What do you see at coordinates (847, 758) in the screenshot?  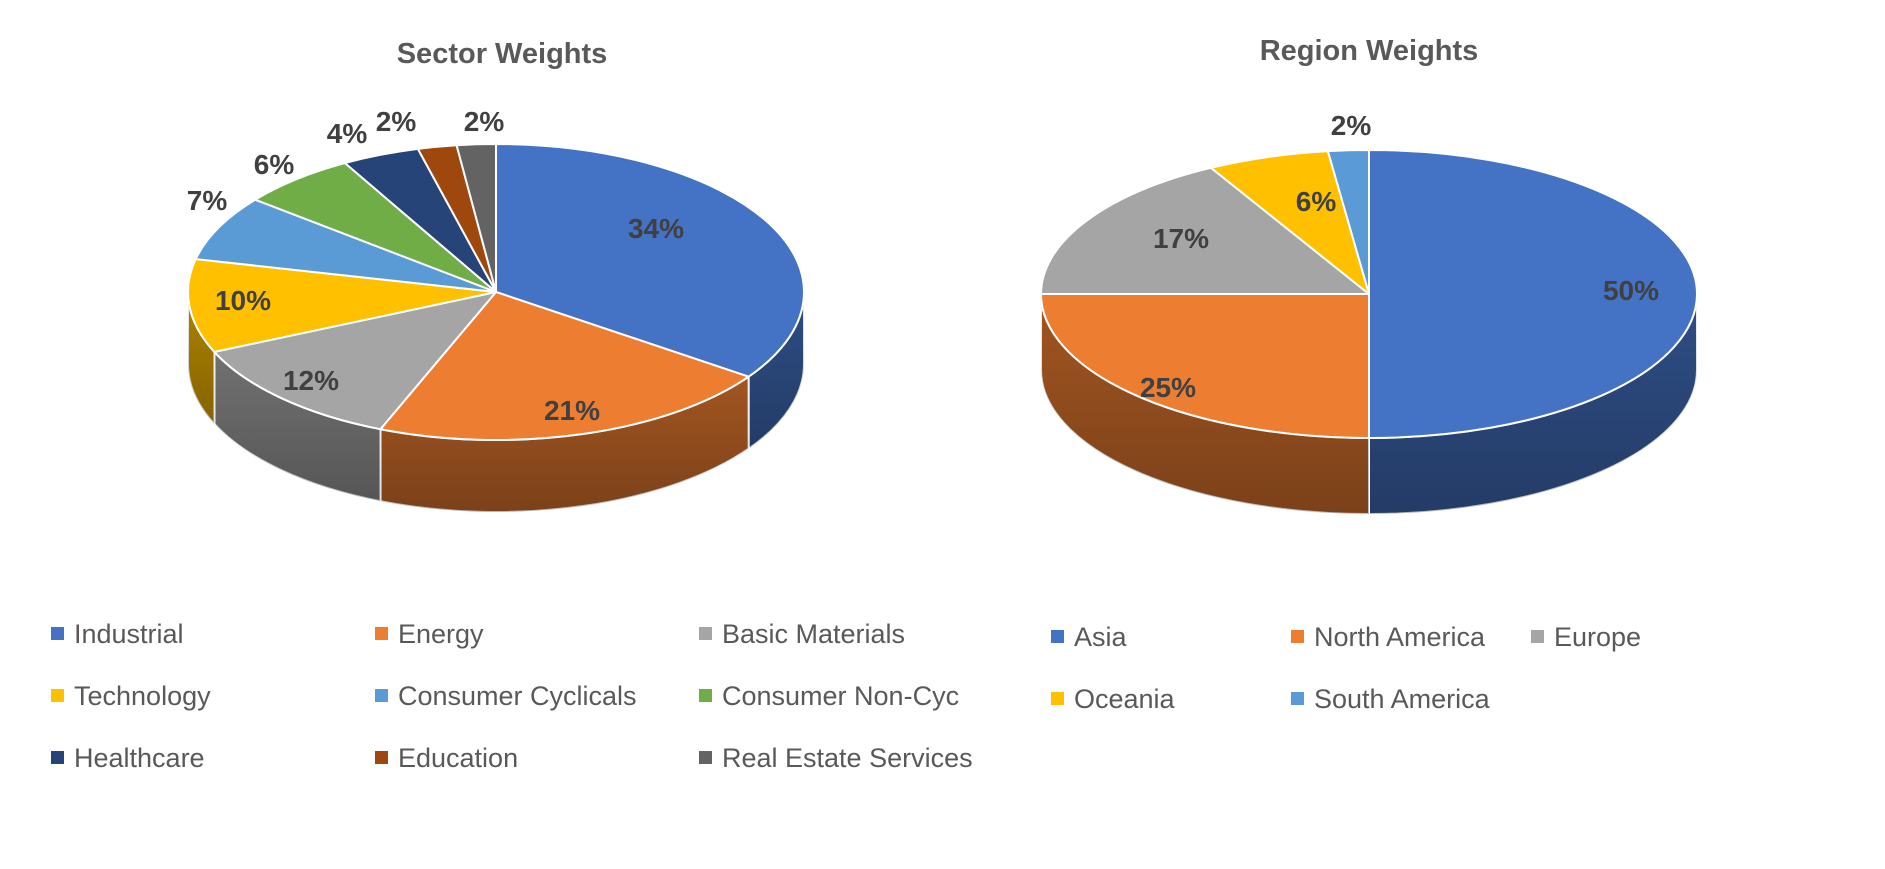 I see `legend-label: Real Estate Services` at bounding box center [847, 758].